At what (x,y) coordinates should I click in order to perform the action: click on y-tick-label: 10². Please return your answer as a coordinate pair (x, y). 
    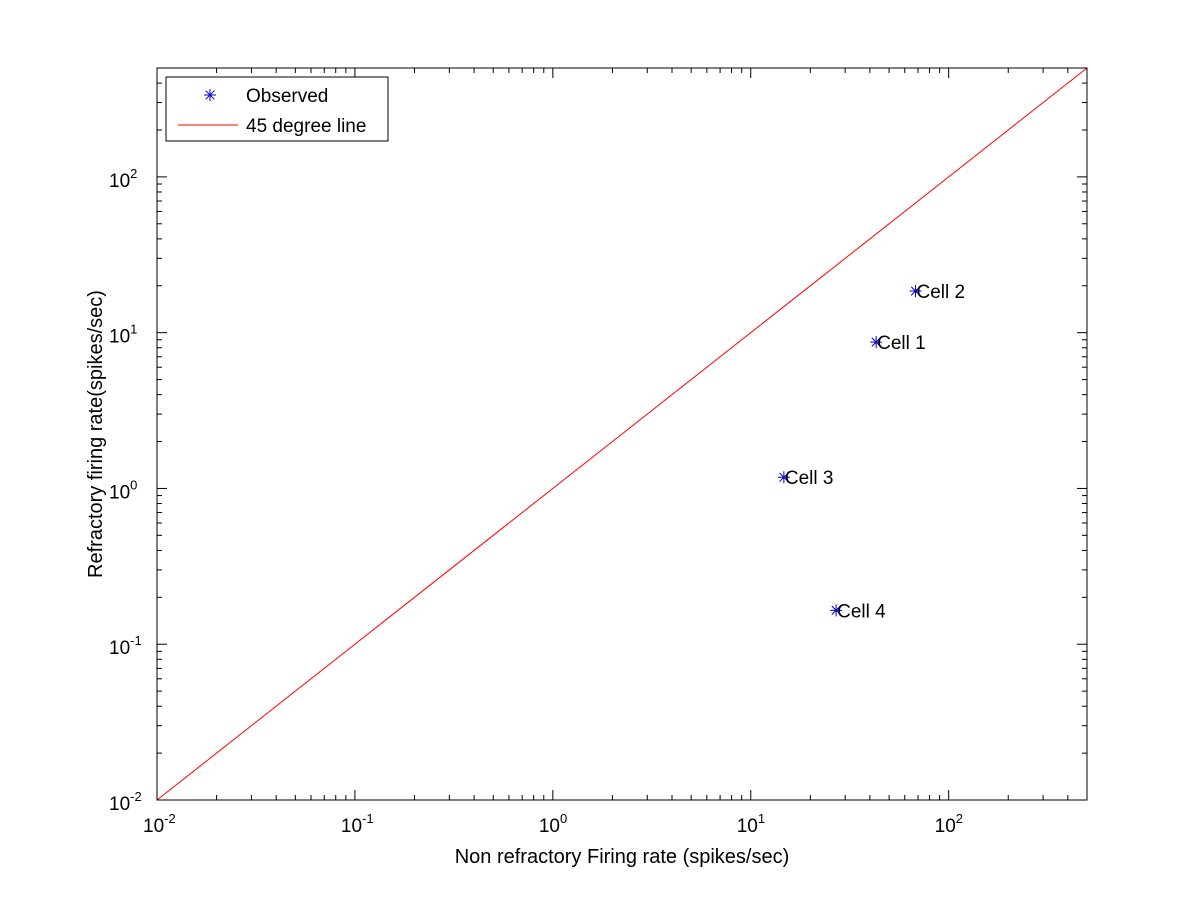
    Looking at the image, I should click on (123, 179).